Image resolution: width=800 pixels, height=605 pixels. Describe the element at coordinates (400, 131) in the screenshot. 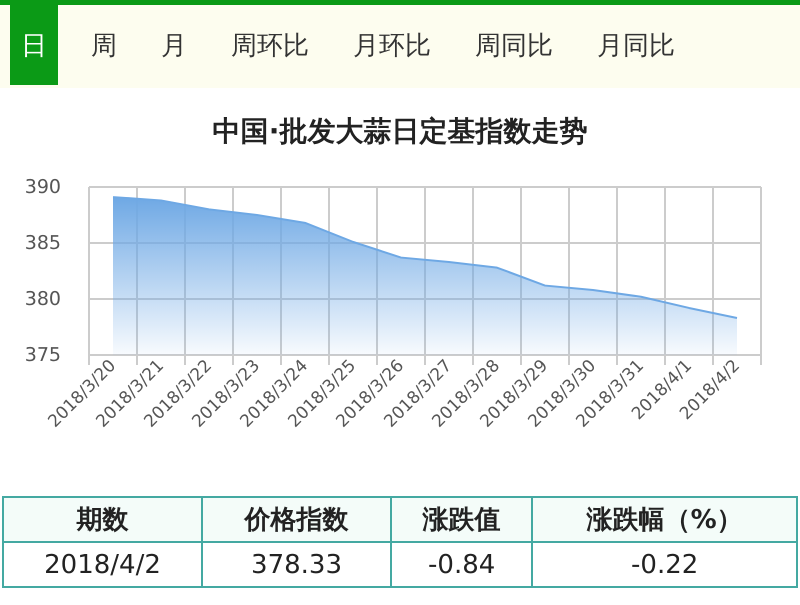

I see `chart-title: 中国·批发大蒜日定基指数走势` at that location.